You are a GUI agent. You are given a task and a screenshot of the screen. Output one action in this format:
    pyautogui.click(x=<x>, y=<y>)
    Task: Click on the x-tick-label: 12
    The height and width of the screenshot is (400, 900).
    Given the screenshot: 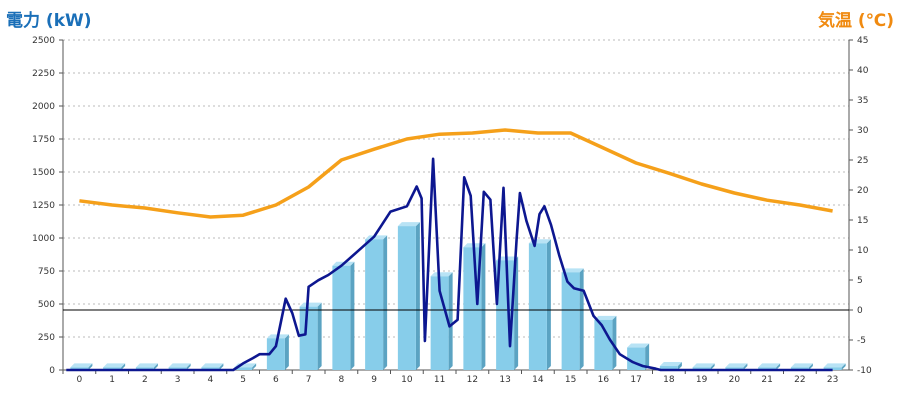 What is the action you would take?
    pyautogui.click(x=472, y=380)
    